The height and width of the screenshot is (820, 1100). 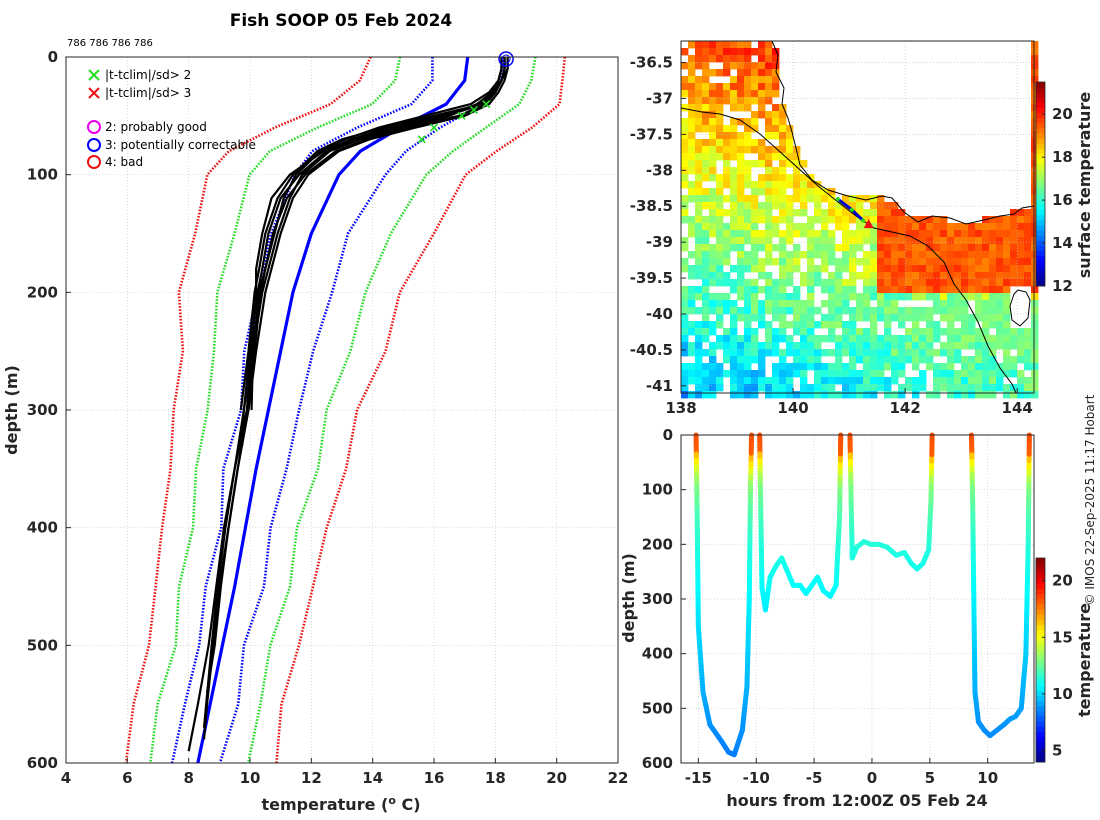 I want to click on flag-mark, so click(x=434, y=127).